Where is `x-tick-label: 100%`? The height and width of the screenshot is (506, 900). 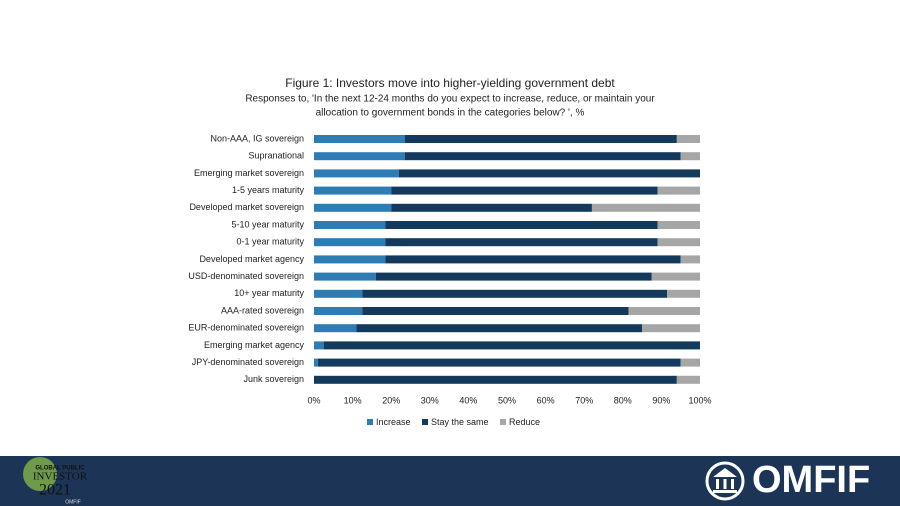 x-tick-label: 100% is located at coordinates (699, 400).